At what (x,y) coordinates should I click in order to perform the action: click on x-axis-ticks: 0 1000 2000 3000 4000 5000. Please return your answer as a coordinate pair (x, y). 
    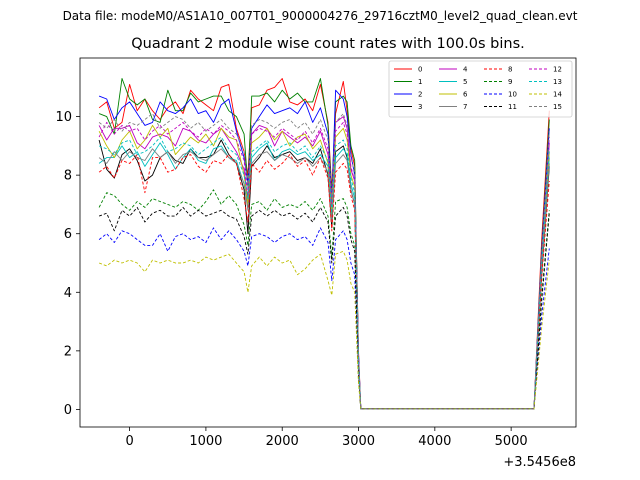
    Looking at the image, I should click on (326, 438).